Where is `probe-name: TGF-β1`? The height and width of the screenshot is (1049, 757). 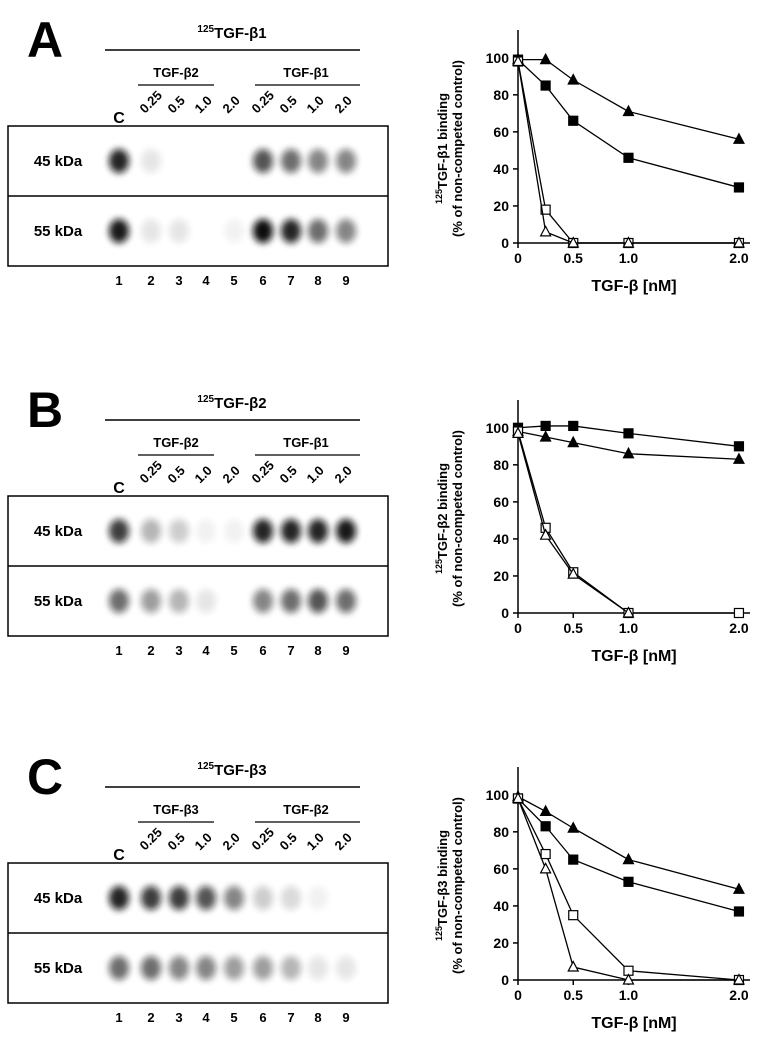
probe-name: TGF-β1 is located at coordinates (240, 33).